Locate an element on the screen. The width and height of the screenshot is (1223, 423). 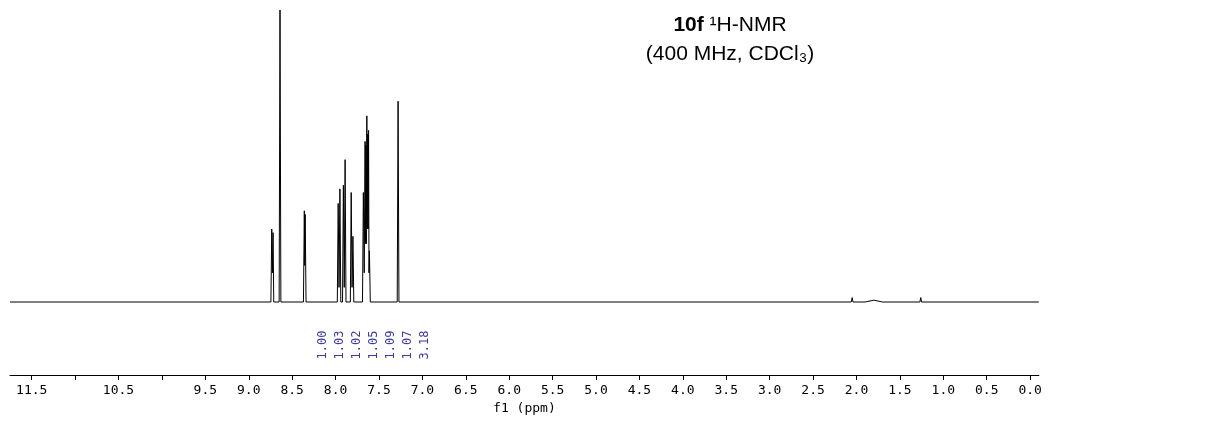
annotation: 1.05 is located at coordinates (373, 345).